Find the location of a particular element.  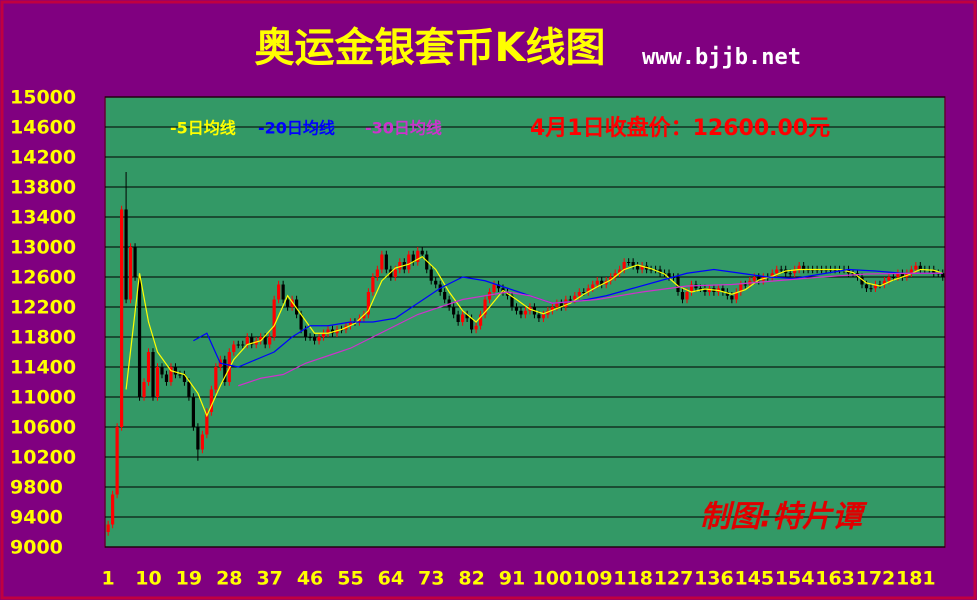

x-tick-label: 154 is located at coordinates (795, 579).